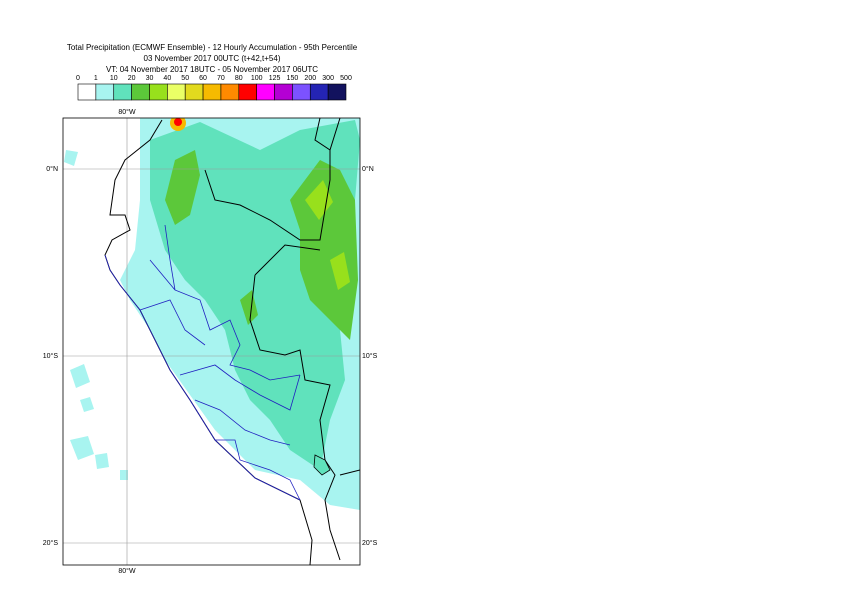  I want to click on legend-label: 50, so click(185, 78).